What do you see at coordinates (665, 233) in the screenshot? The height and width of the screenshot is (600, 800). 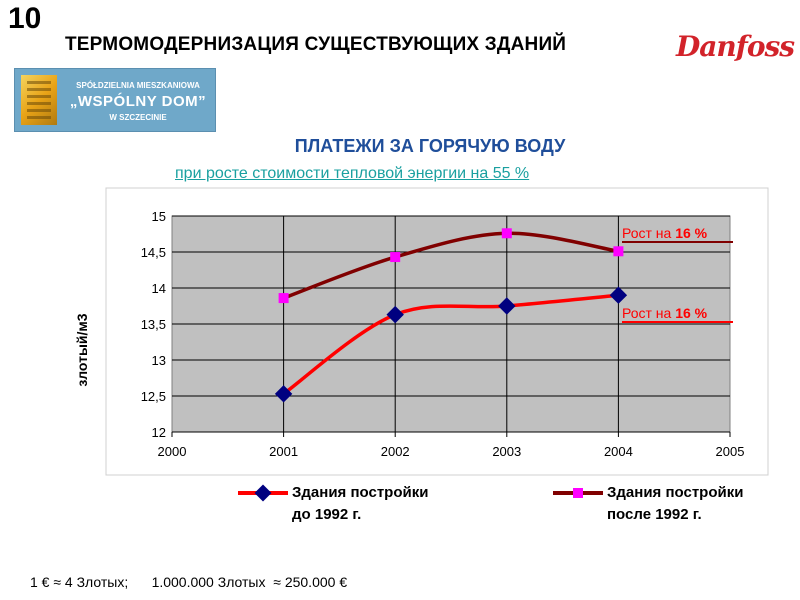 I see `growth-annotation-after-1992: Рост на 16 %` at bounding box center [665, 233].